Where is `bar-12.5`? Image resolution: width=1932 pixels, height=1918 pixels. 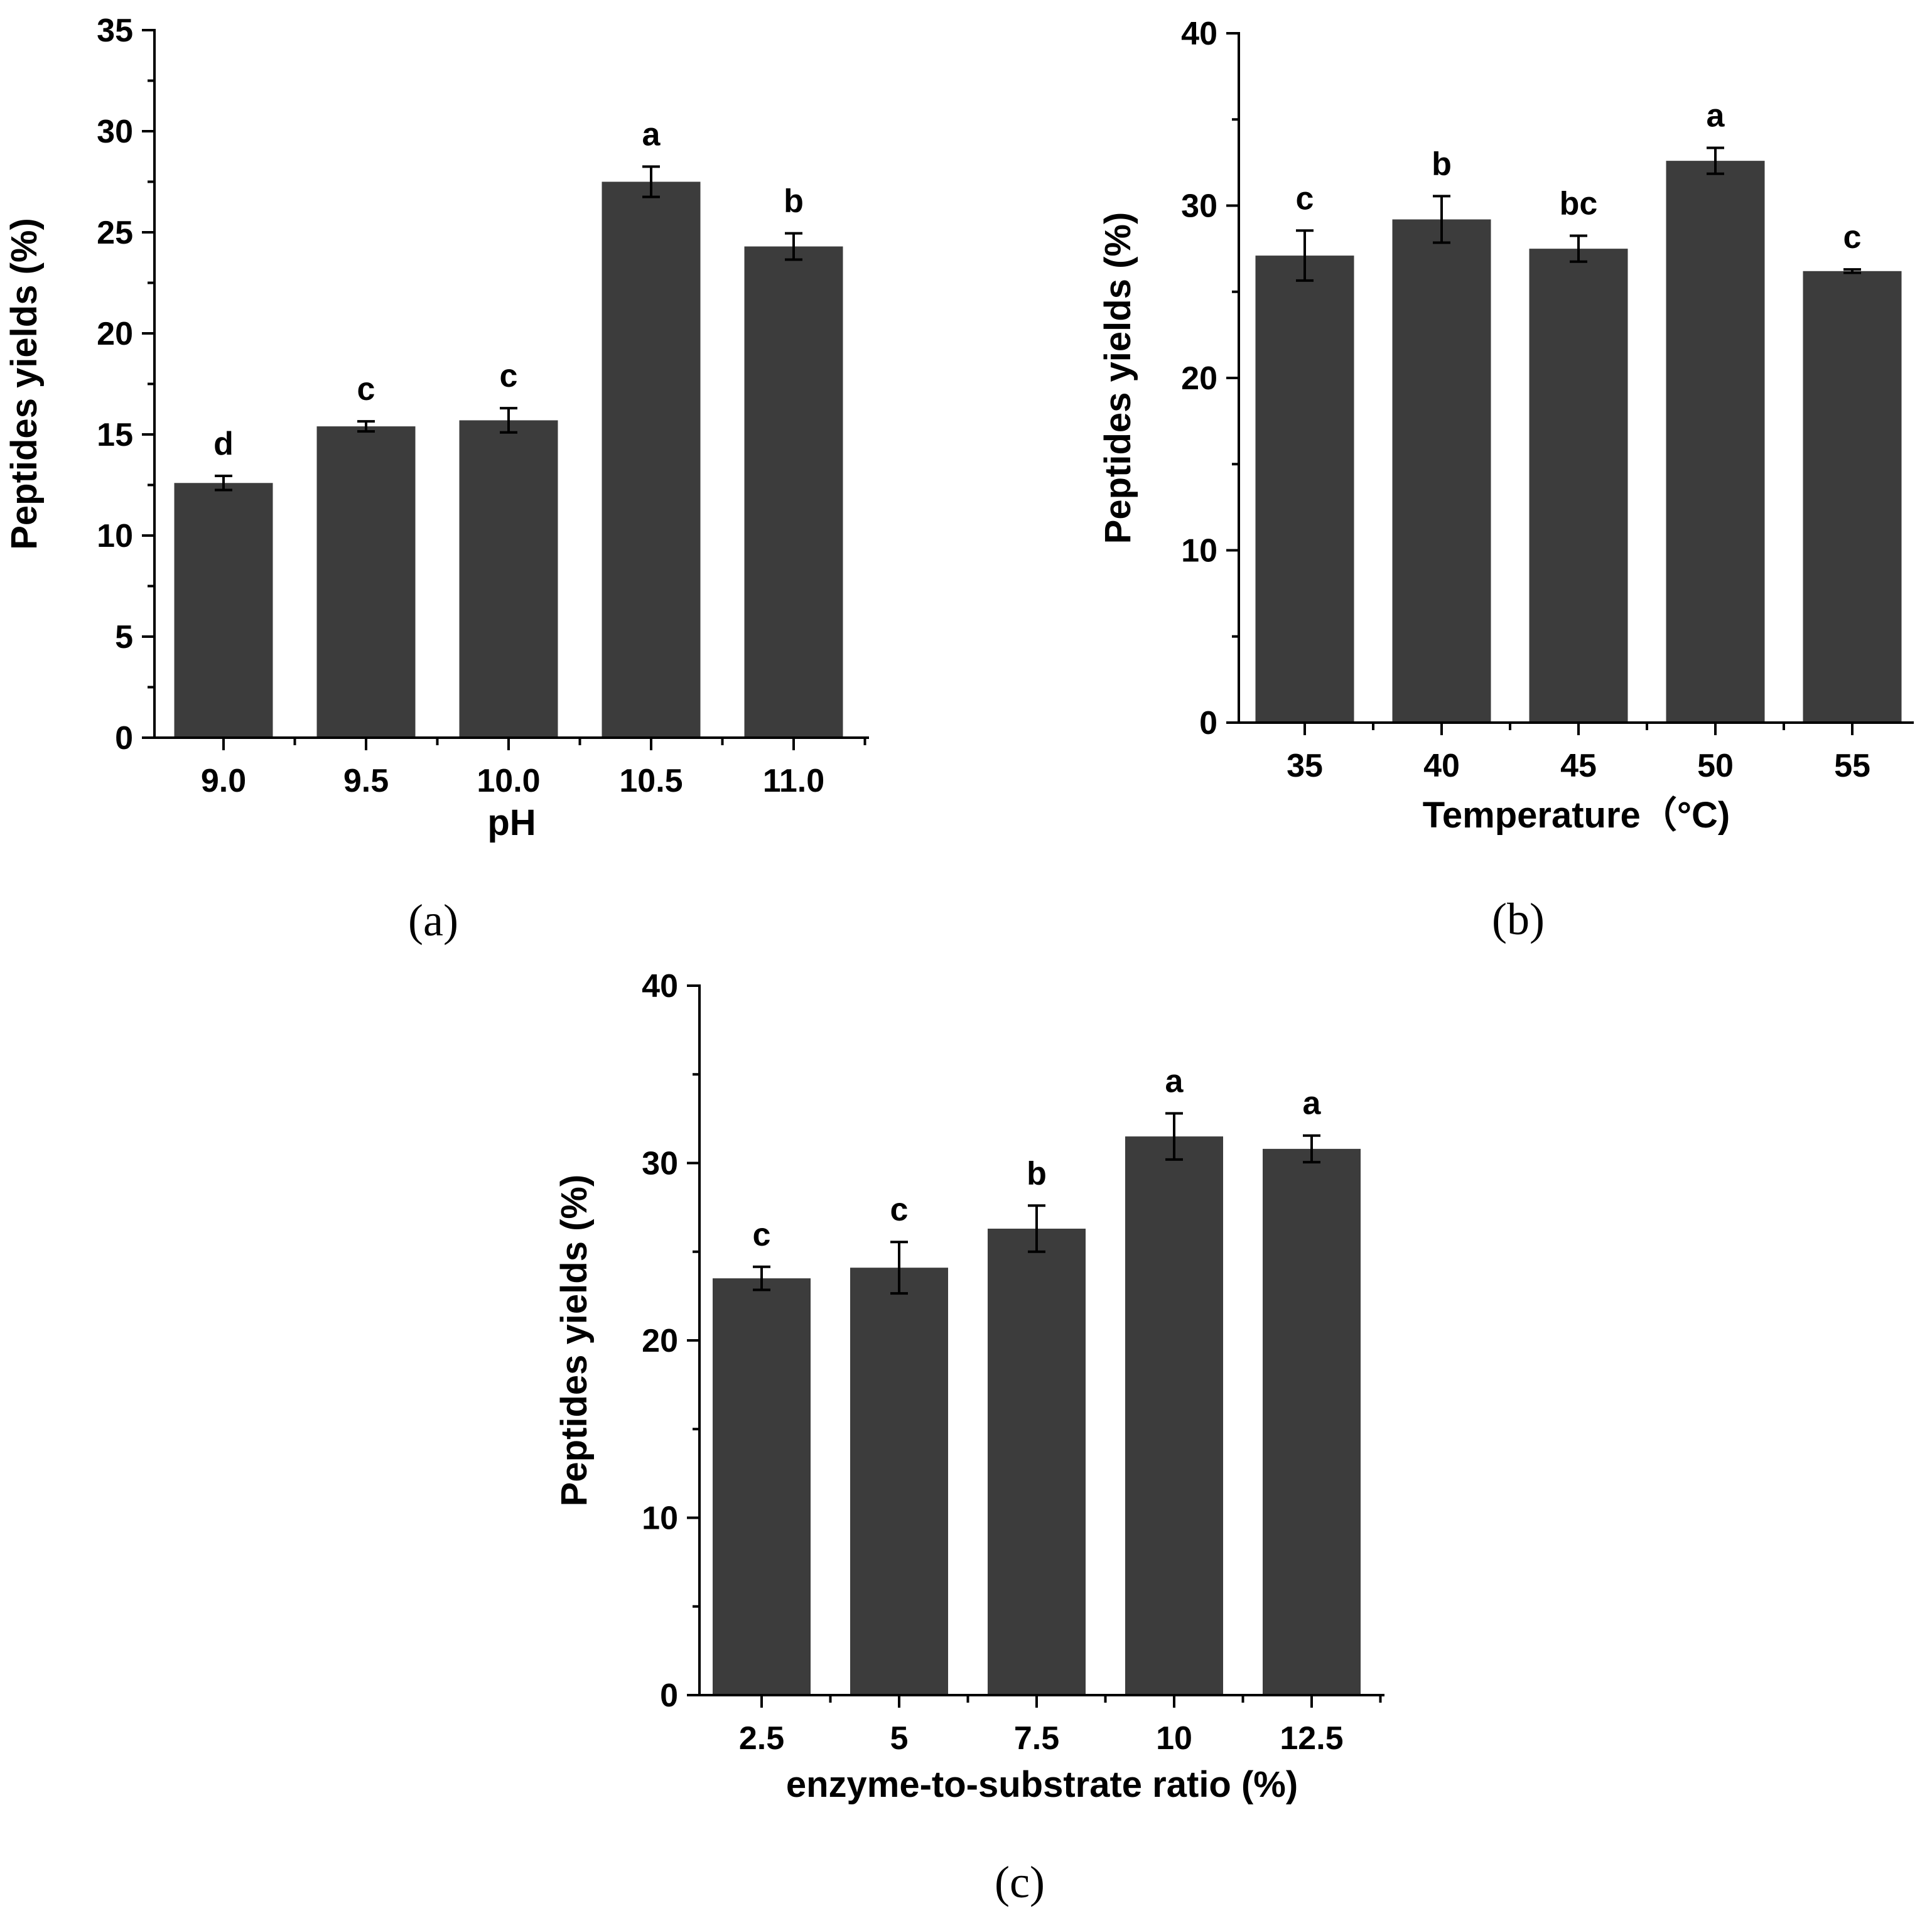 bar-12.5 is located at coordinates (1312, 1421).